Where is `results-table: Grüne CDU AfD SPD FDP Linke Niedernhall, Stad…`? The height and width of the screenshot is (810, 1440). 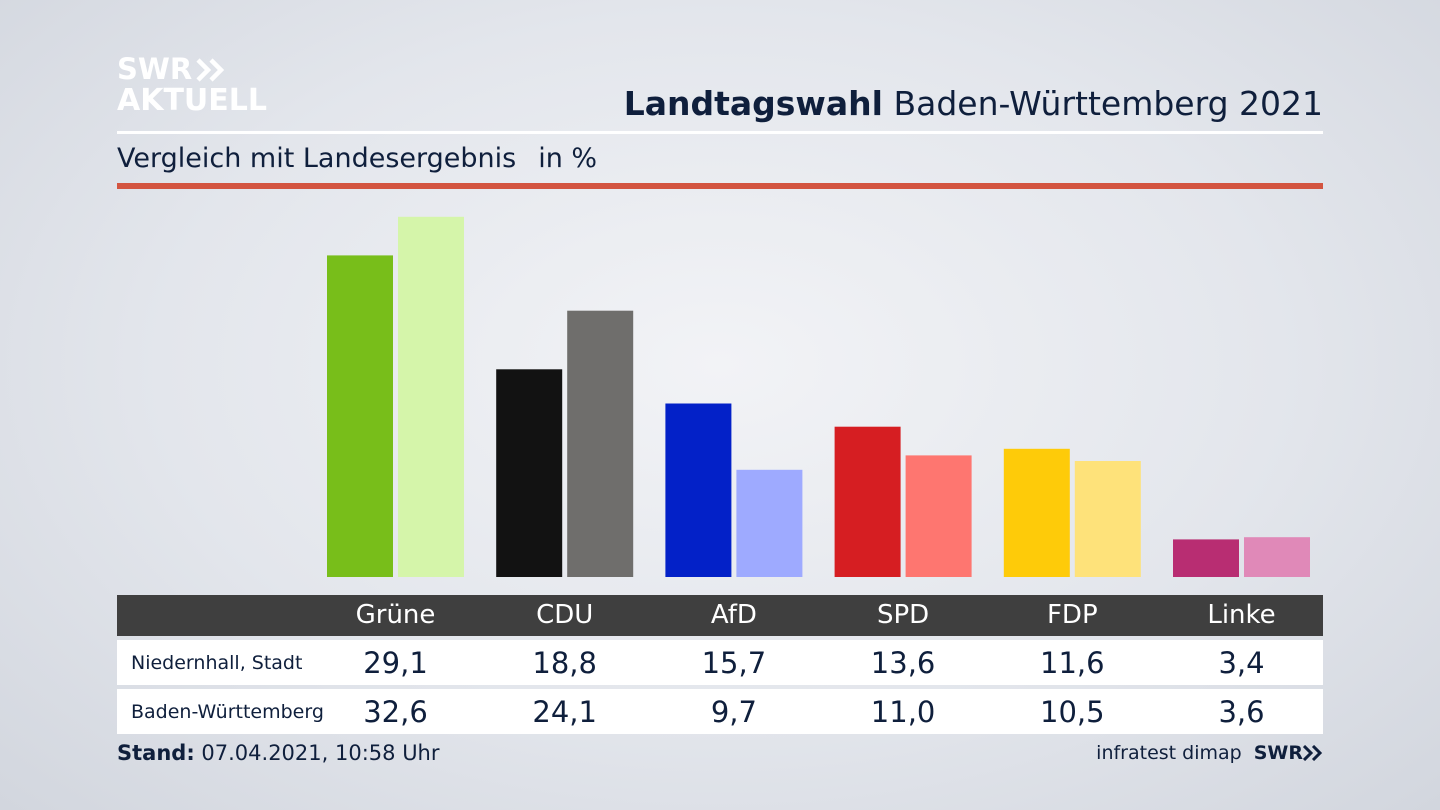 results-table: Grüne CDU AfD SPD FDP Linke Niedernhall, Stad… is located at coordinates (720, 664).